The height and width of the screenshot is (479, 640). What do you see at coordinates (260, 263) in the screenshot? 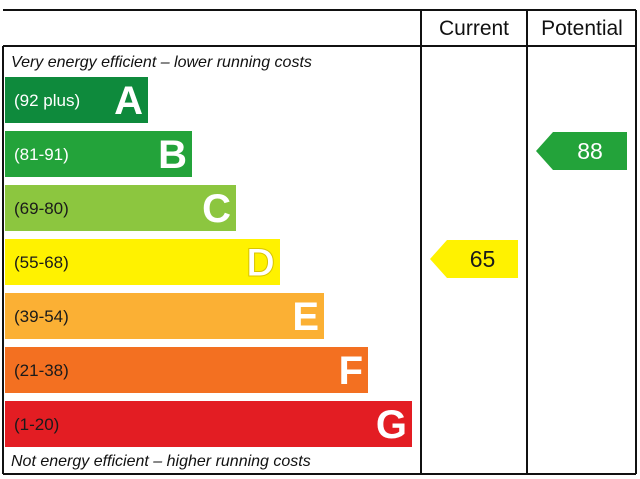
I see `band-d-letter: D` at bounding box center [260, 263].